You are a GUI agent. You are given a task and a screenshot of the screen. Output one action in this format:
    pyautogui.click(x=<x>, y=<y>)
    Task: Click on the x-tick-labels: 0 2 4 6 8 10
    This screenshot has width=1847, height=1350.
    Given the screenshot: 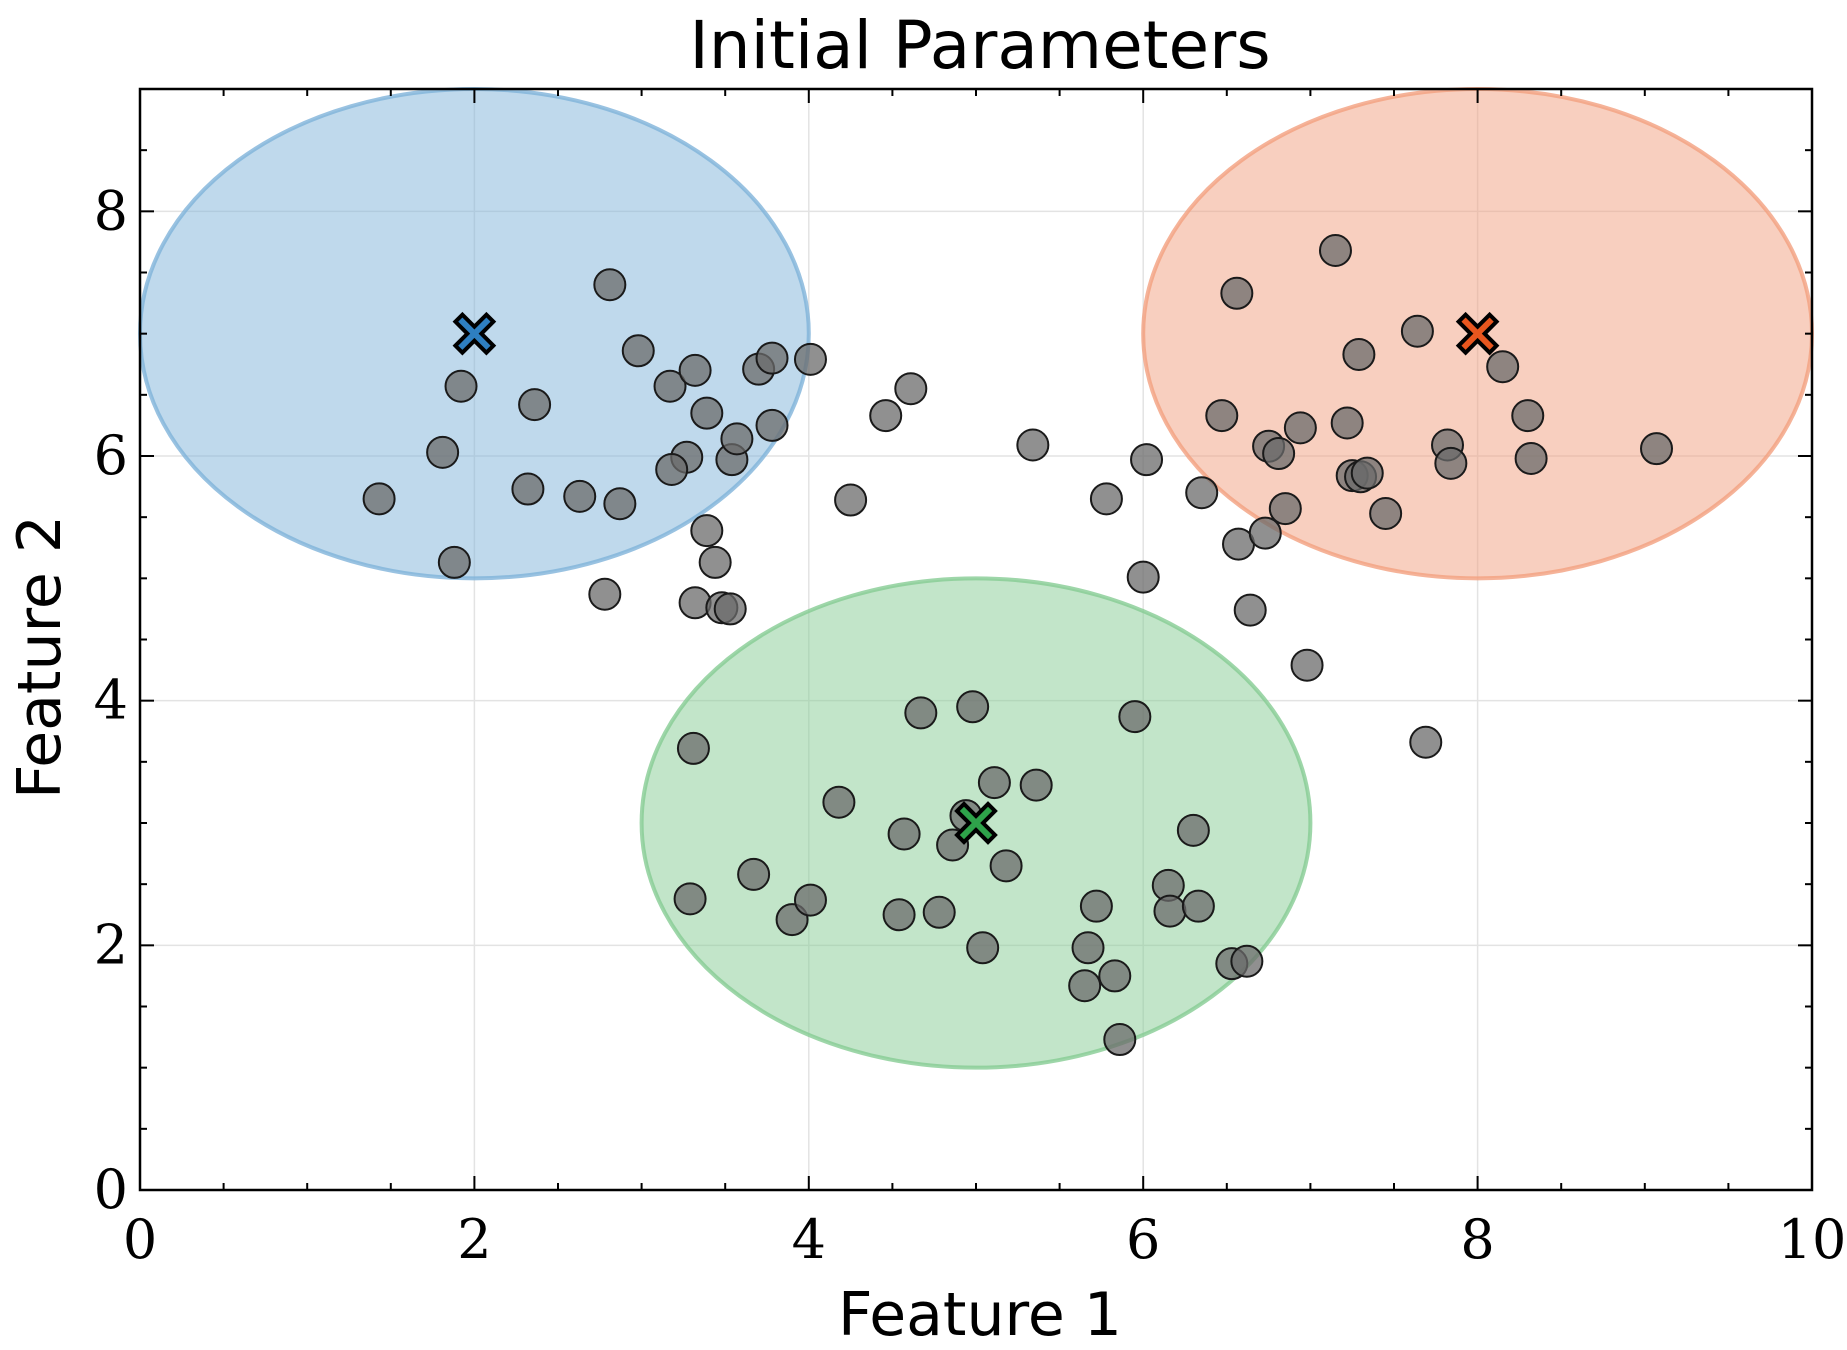 What is the action you would take?
    pyautogui.click(x=985, y=1239)
    